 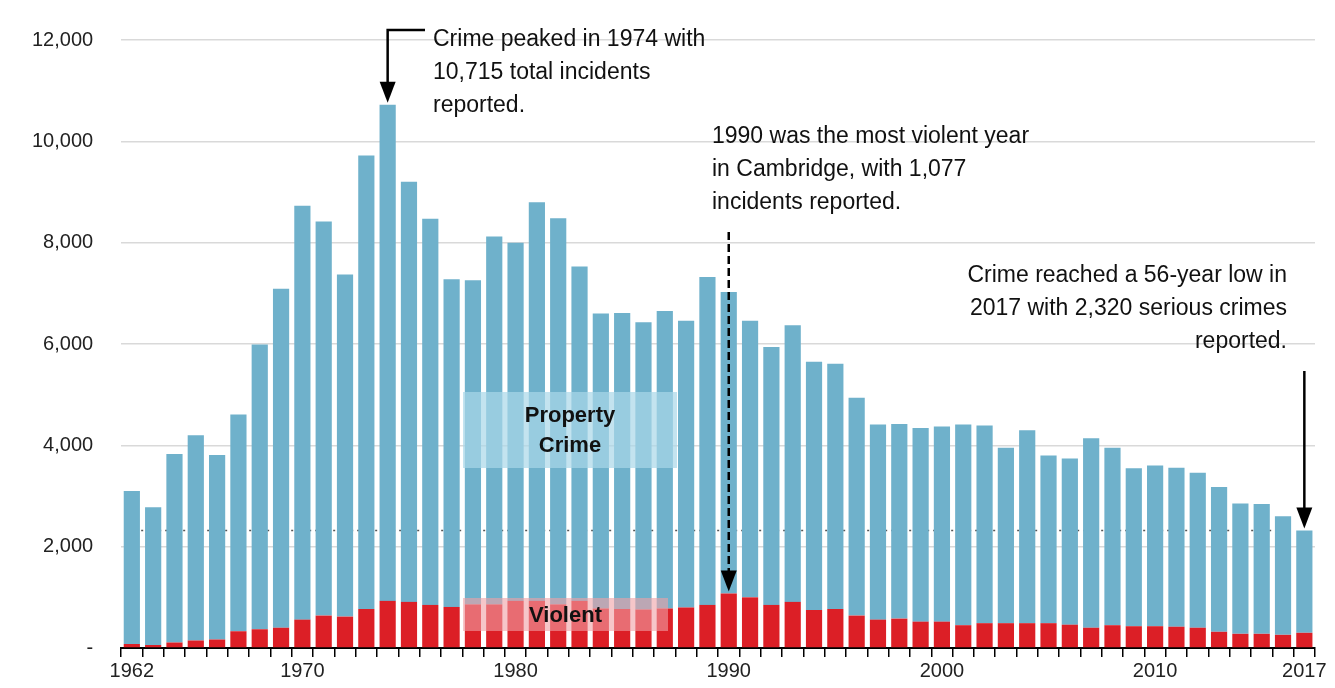 What do you see at coordinates (63, 139) in the screenshot?
I see `y-tick-label: 10,000` at bounding box center [63, 139].